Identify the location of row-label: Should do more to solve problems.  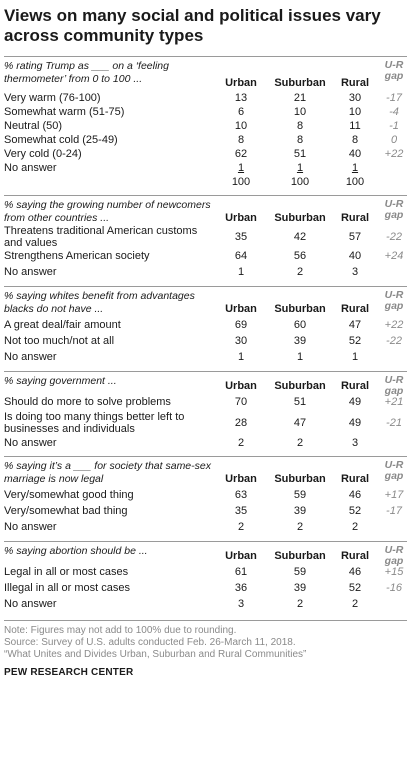
(87, 401).